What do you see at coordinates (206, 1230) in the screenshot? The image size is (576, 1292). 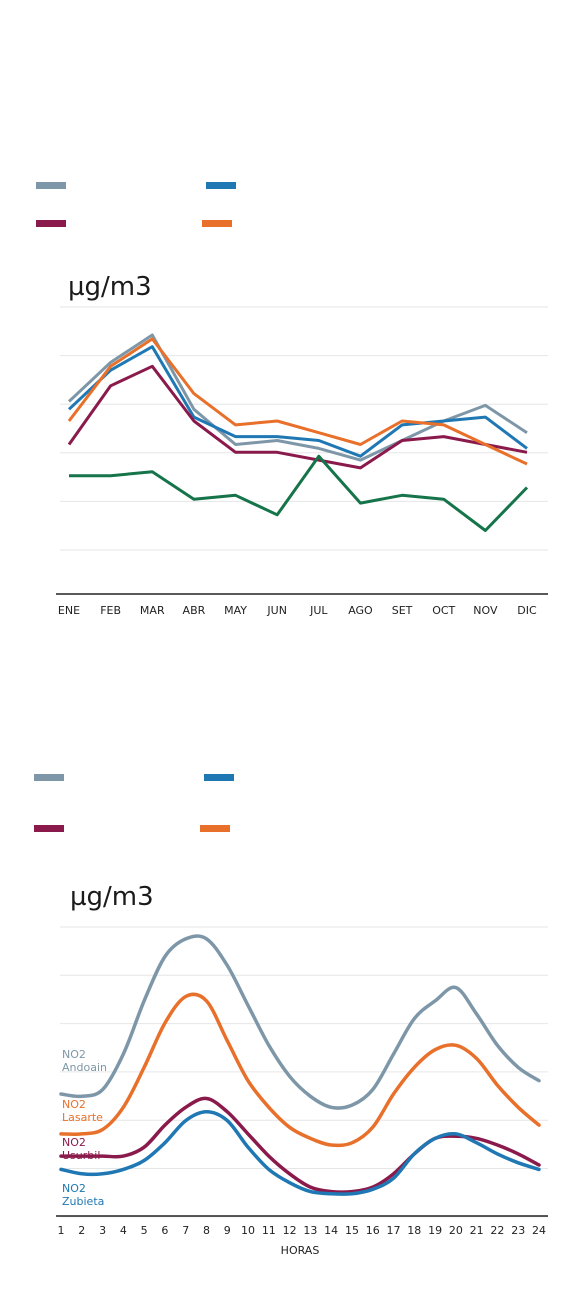 I see `x-tick-label: 8` at bounding box center [206, 1230].